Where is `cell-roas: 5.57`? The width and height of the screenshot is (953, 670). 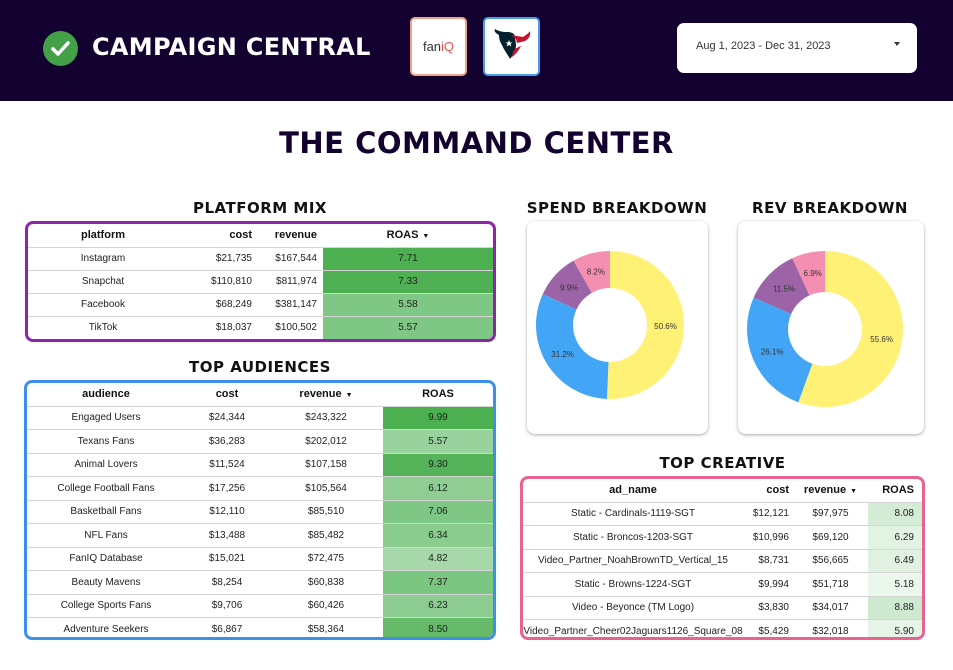
cell-roas: 5.57 is located at coordinates (438, 441).